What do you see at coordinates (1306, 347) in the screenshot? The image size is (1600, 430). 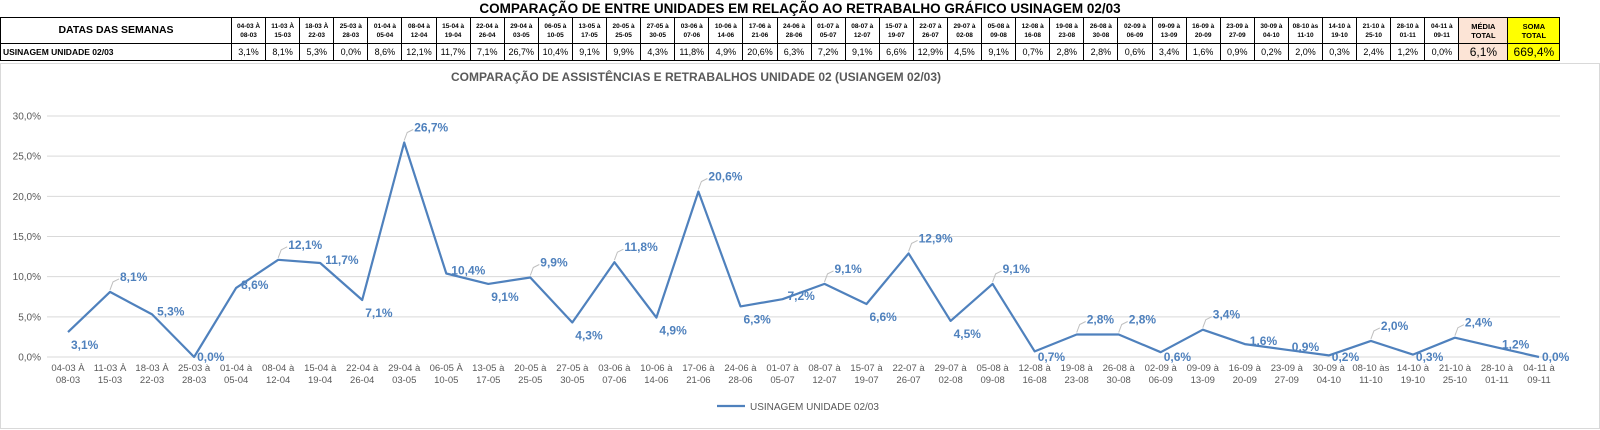 I see `data-label: 0,9%` at bounding box center [1306, 347].